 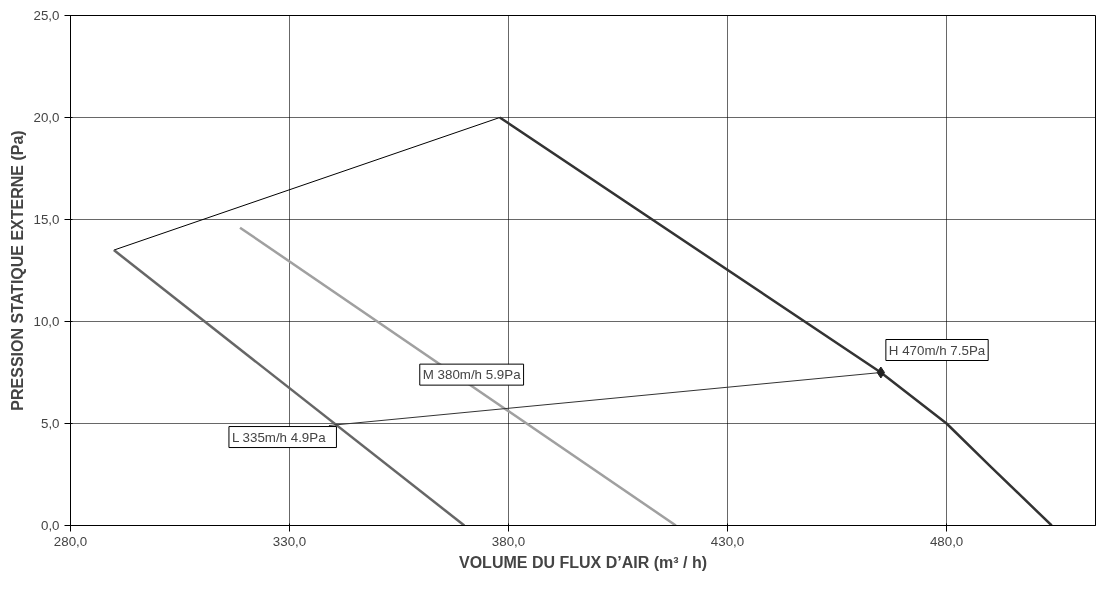 I want to click on x-tick-label: 480,0, so click(x=946, y=541).